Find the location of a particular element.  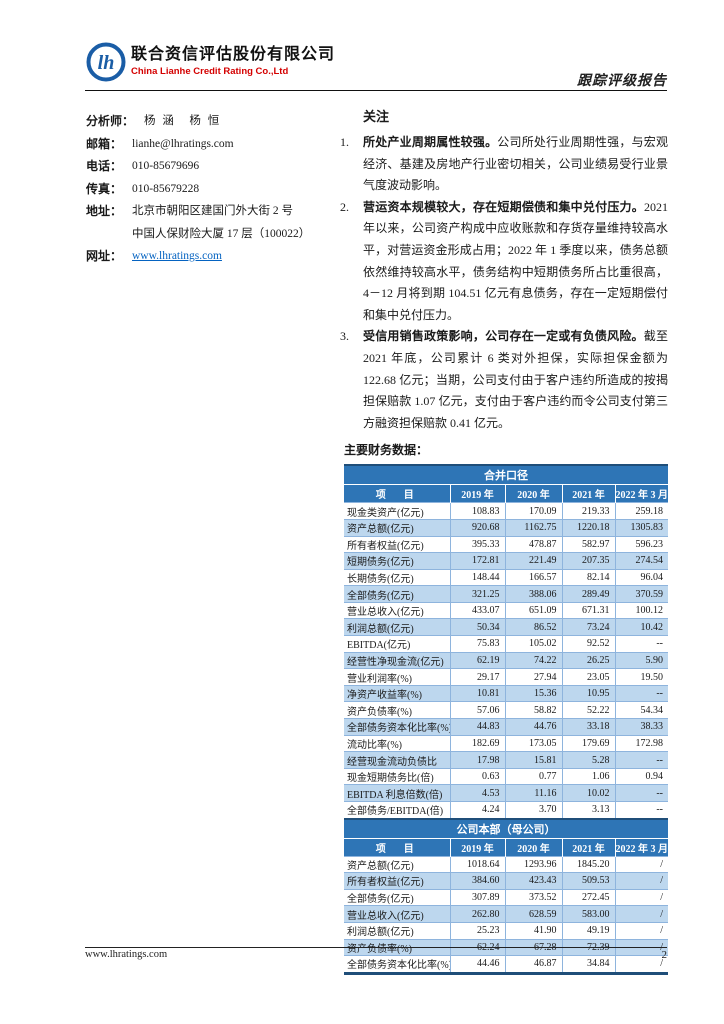

row-label: 全部债务资本化比率(%) is located at coordinates (397, 727).